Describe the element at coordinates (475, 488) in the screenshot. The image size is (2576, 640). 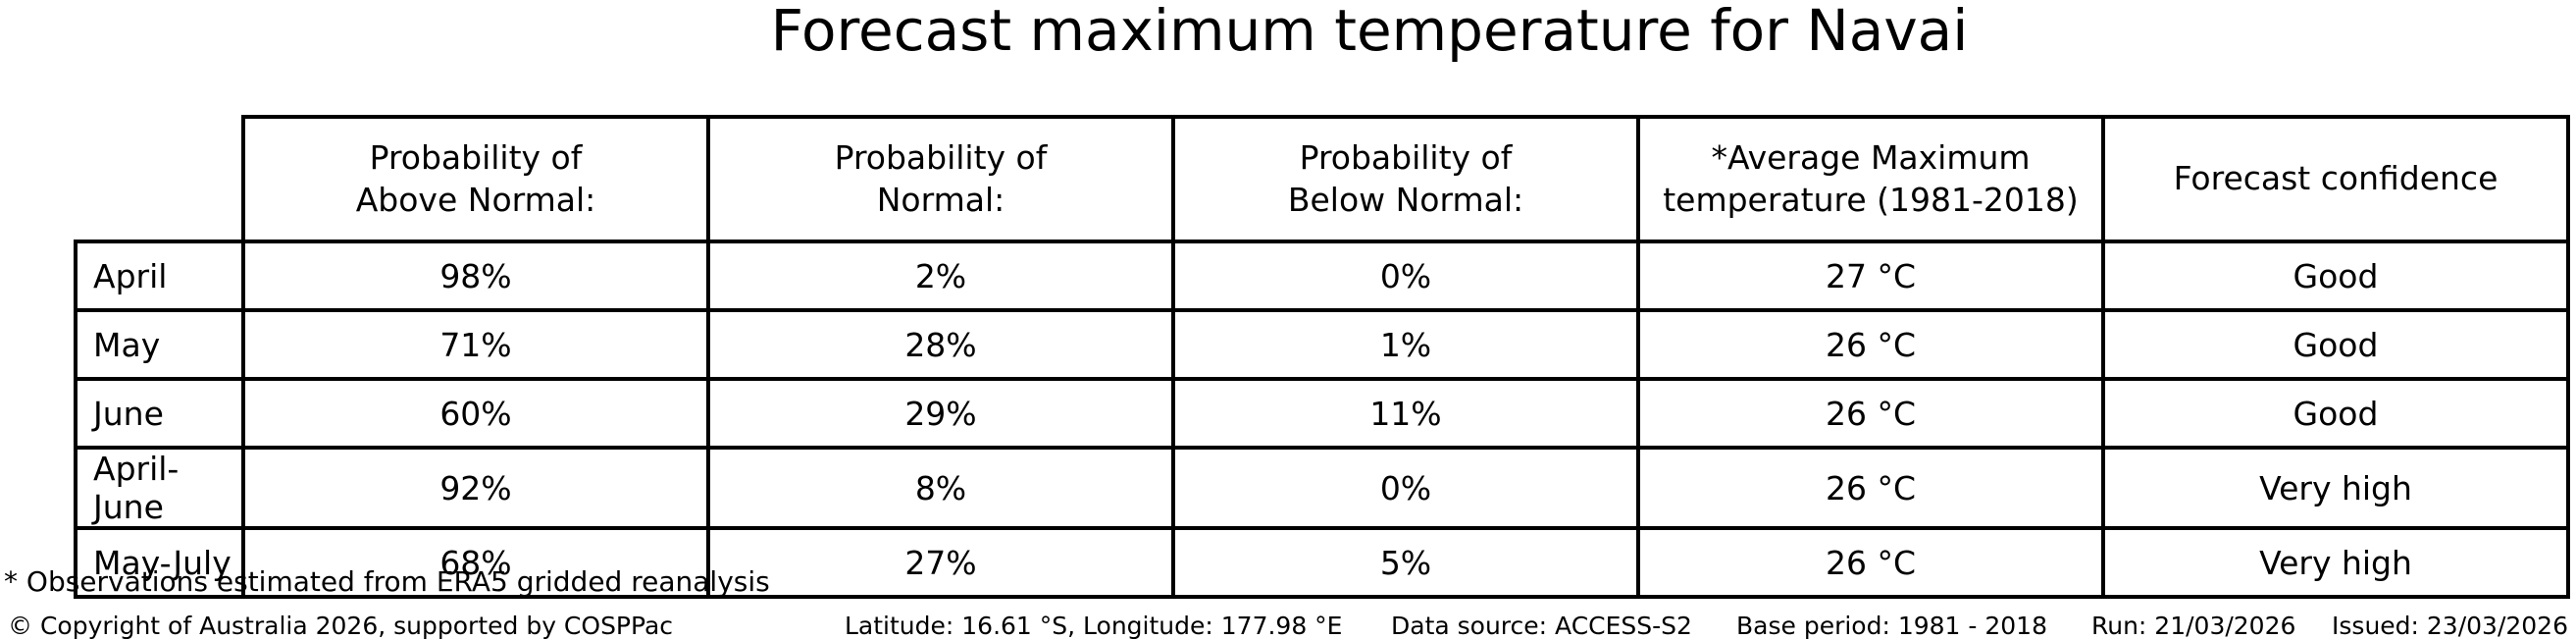
I see `table-cell: 92%` at that location.